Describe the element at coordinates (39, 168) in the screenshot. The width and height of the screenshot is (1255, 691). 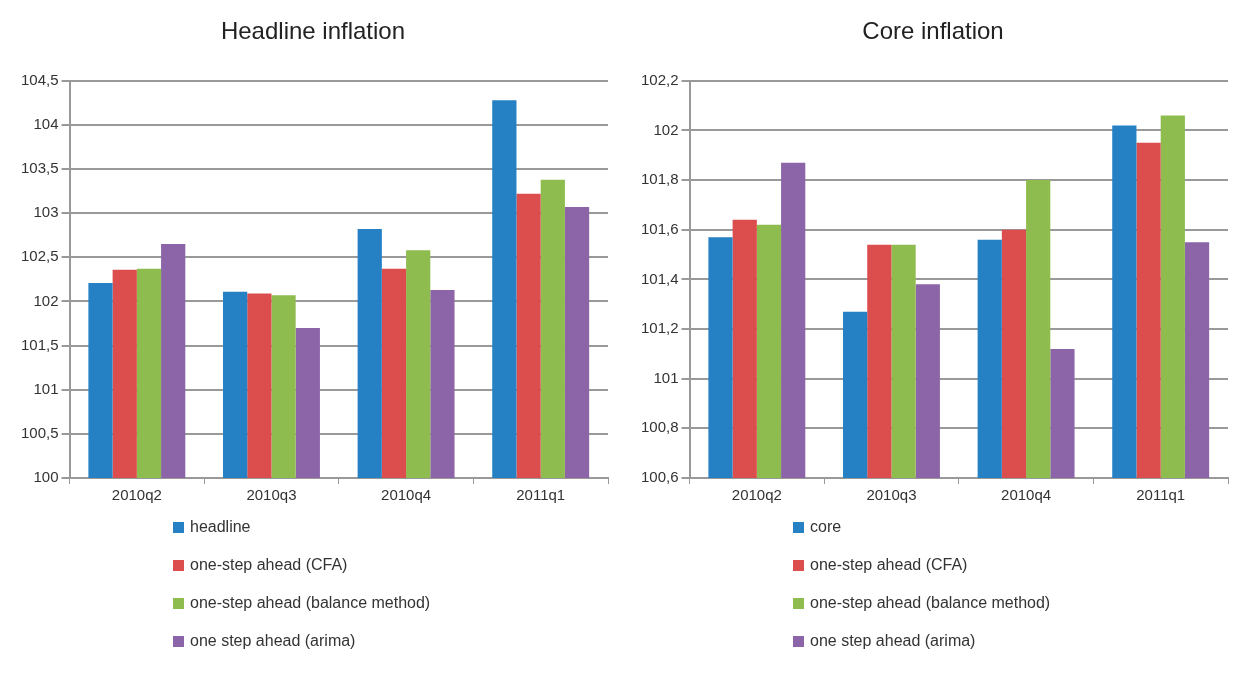
I see `y-tick-label: 103,5` at that location.